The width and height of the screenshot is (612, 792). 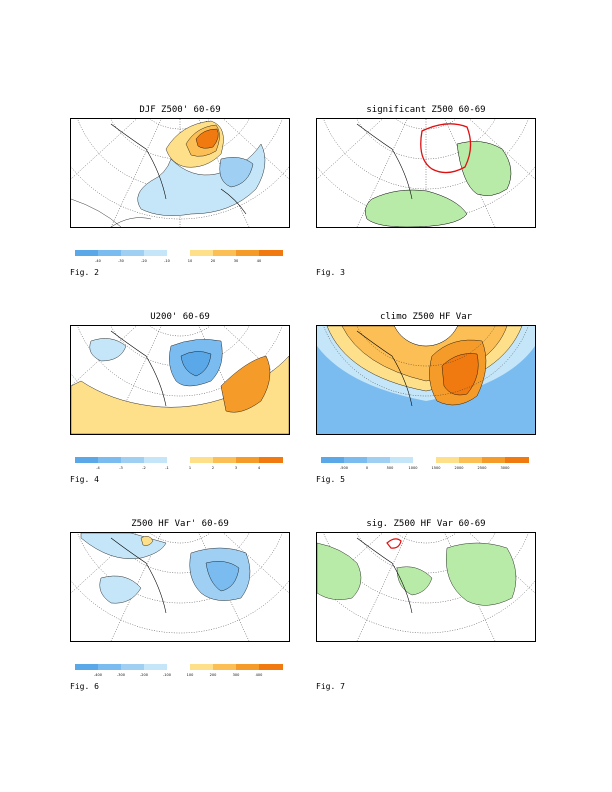 What do you see at coordinates (259, 675) in the screenshot?
I see `colorbar-label: 400` at bounding box center [259, 675].